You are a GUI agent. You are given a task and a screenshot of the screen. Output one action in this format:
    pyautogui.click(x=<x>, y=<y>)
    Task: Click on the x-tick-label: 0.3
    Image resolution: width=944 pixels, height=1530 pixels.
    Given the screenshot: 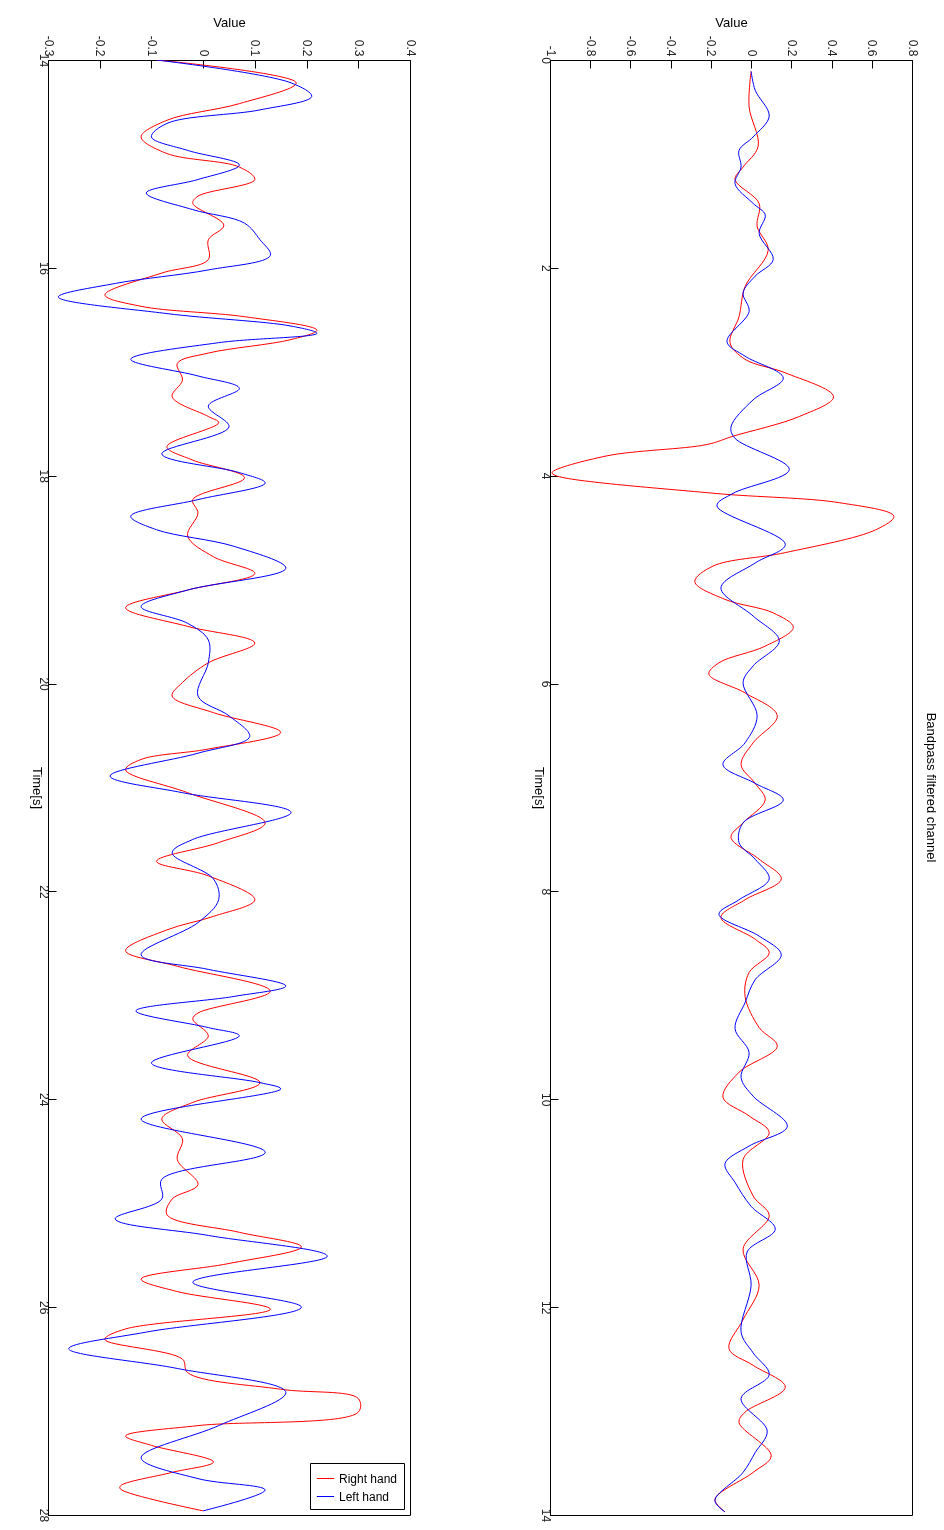 What is the action you would take?
    pyautogui.click(x=358, y=48)
    